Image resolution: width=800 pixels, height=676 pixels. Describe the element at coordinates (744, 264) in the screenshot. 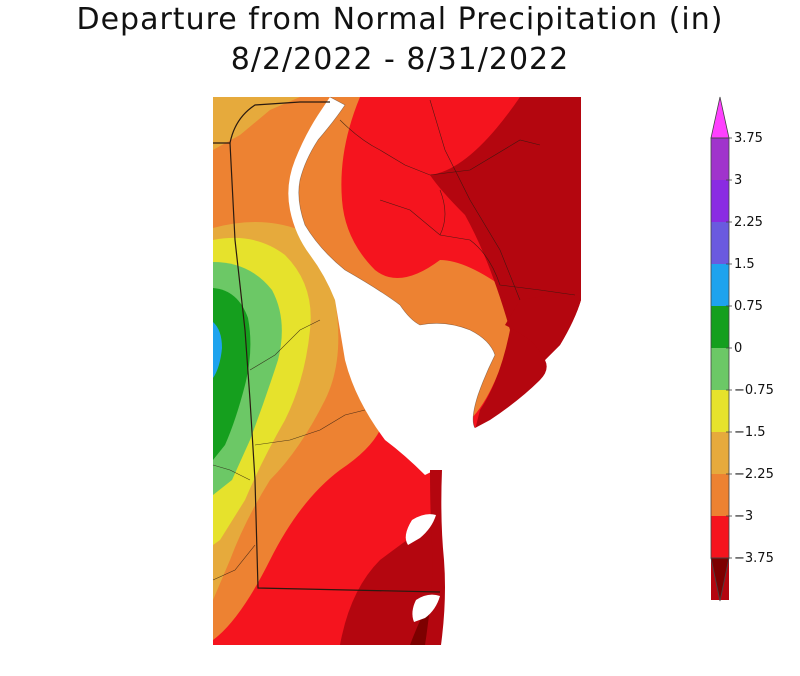

I see `legend-tick-label: 1.5` at that location.